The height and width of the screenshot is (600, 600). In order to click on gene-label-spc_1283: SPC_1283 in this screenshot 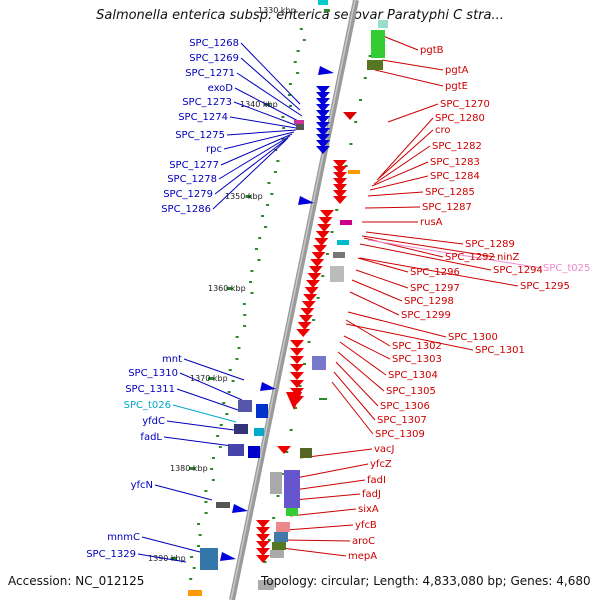, I will do `click(455, 162)`.